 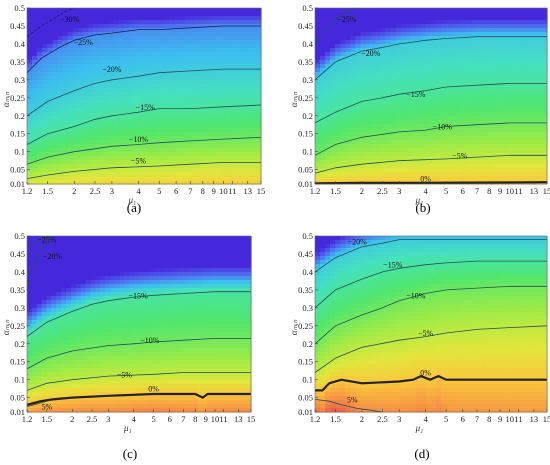 I want to click on x-tick-label: 8, so click(x=489, y=191).